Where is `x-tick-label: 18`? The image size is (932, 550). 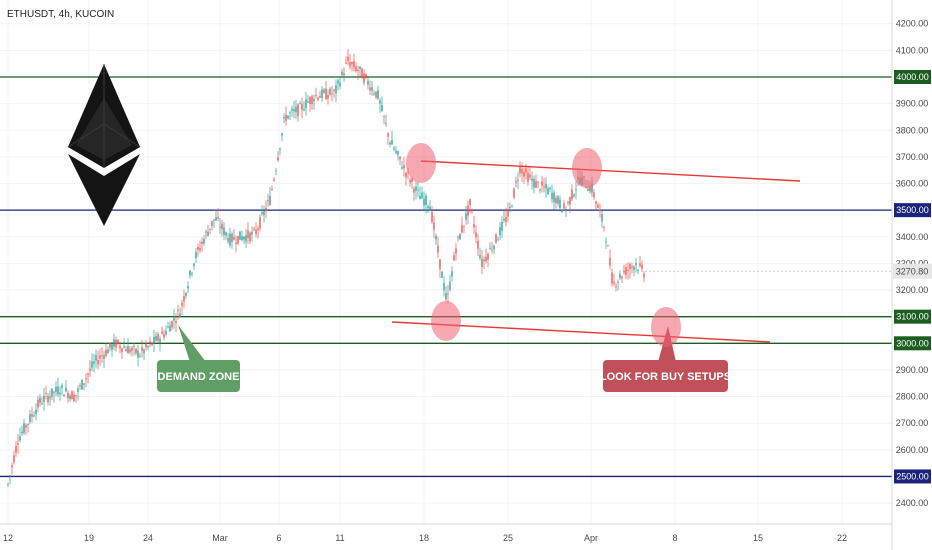 x-tick-label: 18 is located at coordinates (424, 538).